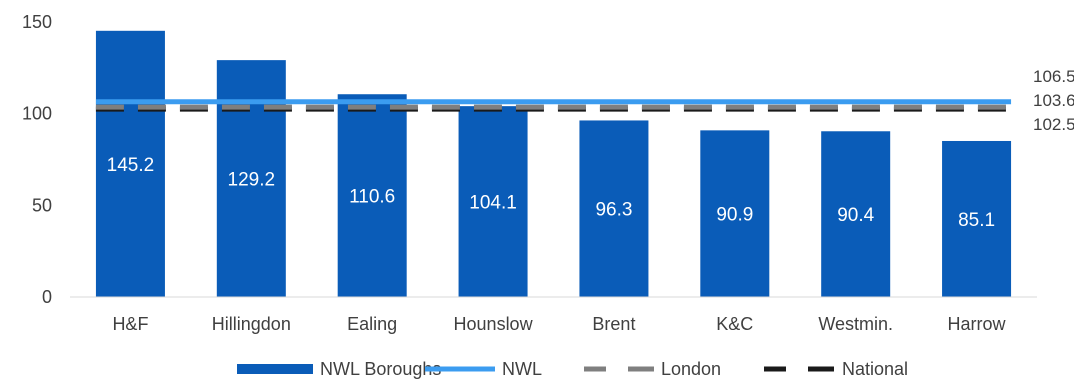  What do you see at coordinates (855, 215) in the screenshot?
I see `bar-value-label: 90.4` at bounding box center [855, 215].